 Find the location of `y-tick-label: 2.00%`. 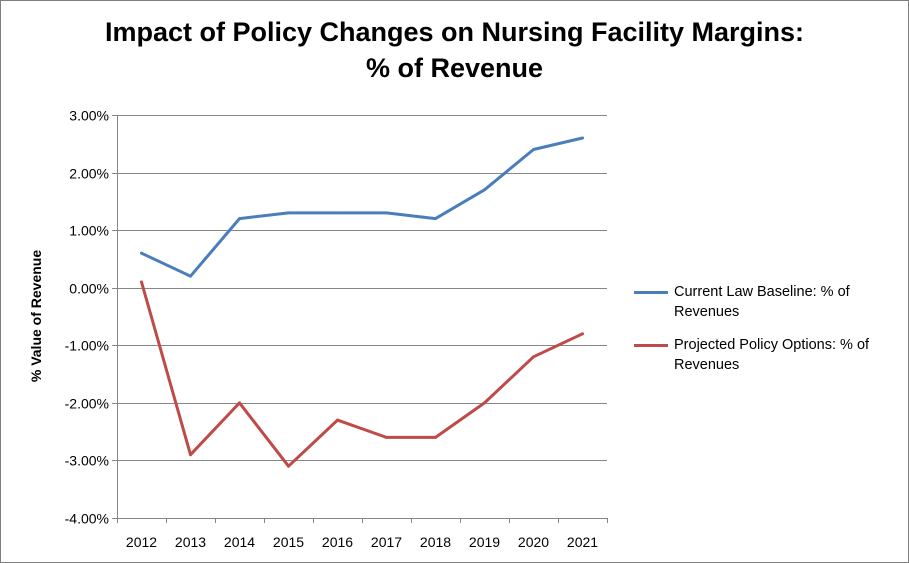

y-tick-label: 2.00% is located at coordinates (89, 174).